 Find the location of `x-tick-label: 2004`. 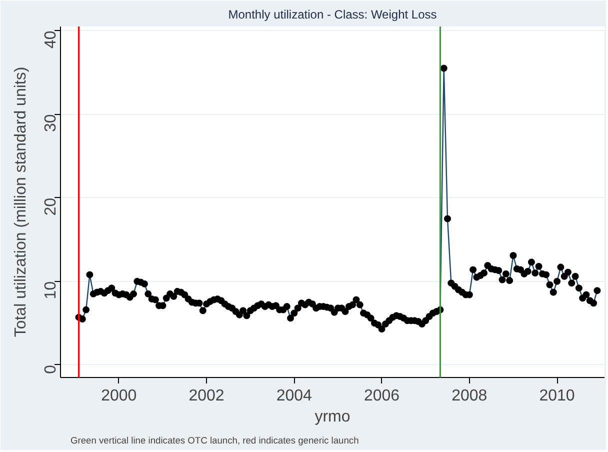

x-tick-label: 2004 is located at coordinates (294, 396).